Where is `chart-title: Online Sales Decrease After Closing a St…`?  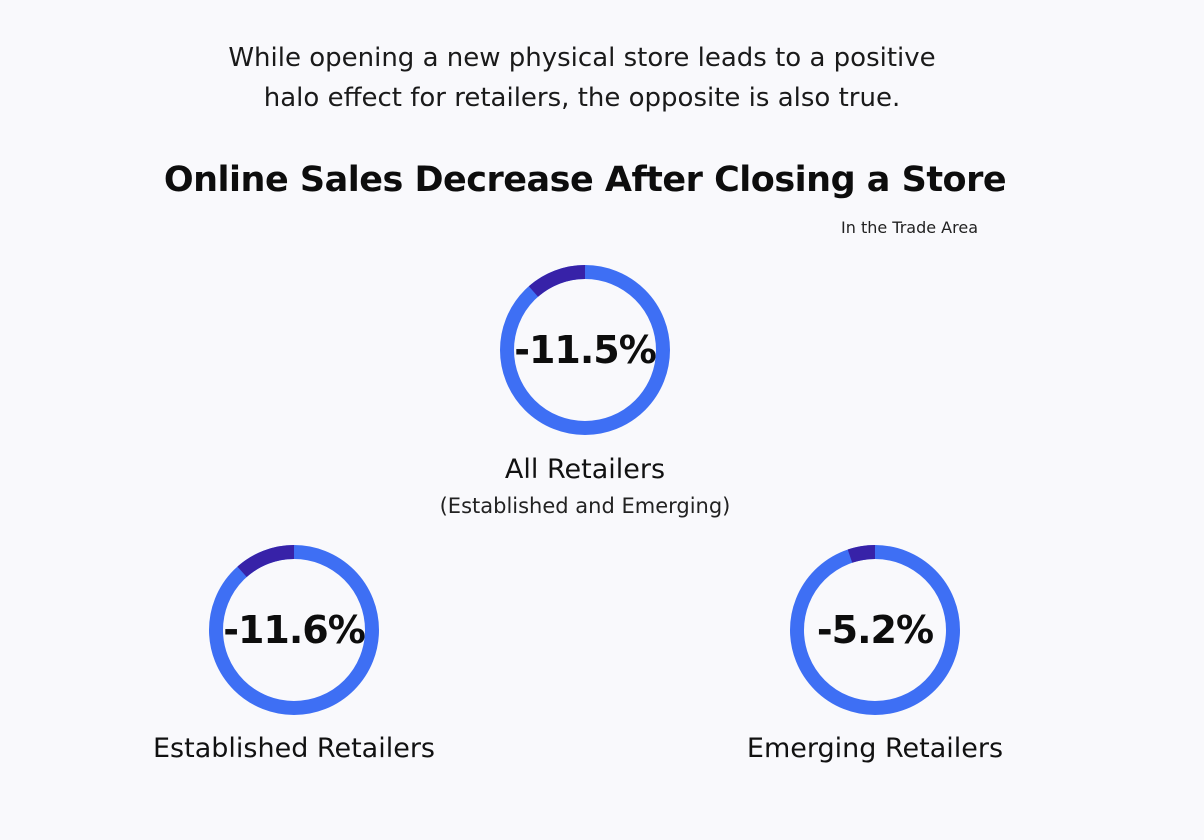
chart-title: Online Sales Decrease After Closing a St… is located at coordinates (585, 180).